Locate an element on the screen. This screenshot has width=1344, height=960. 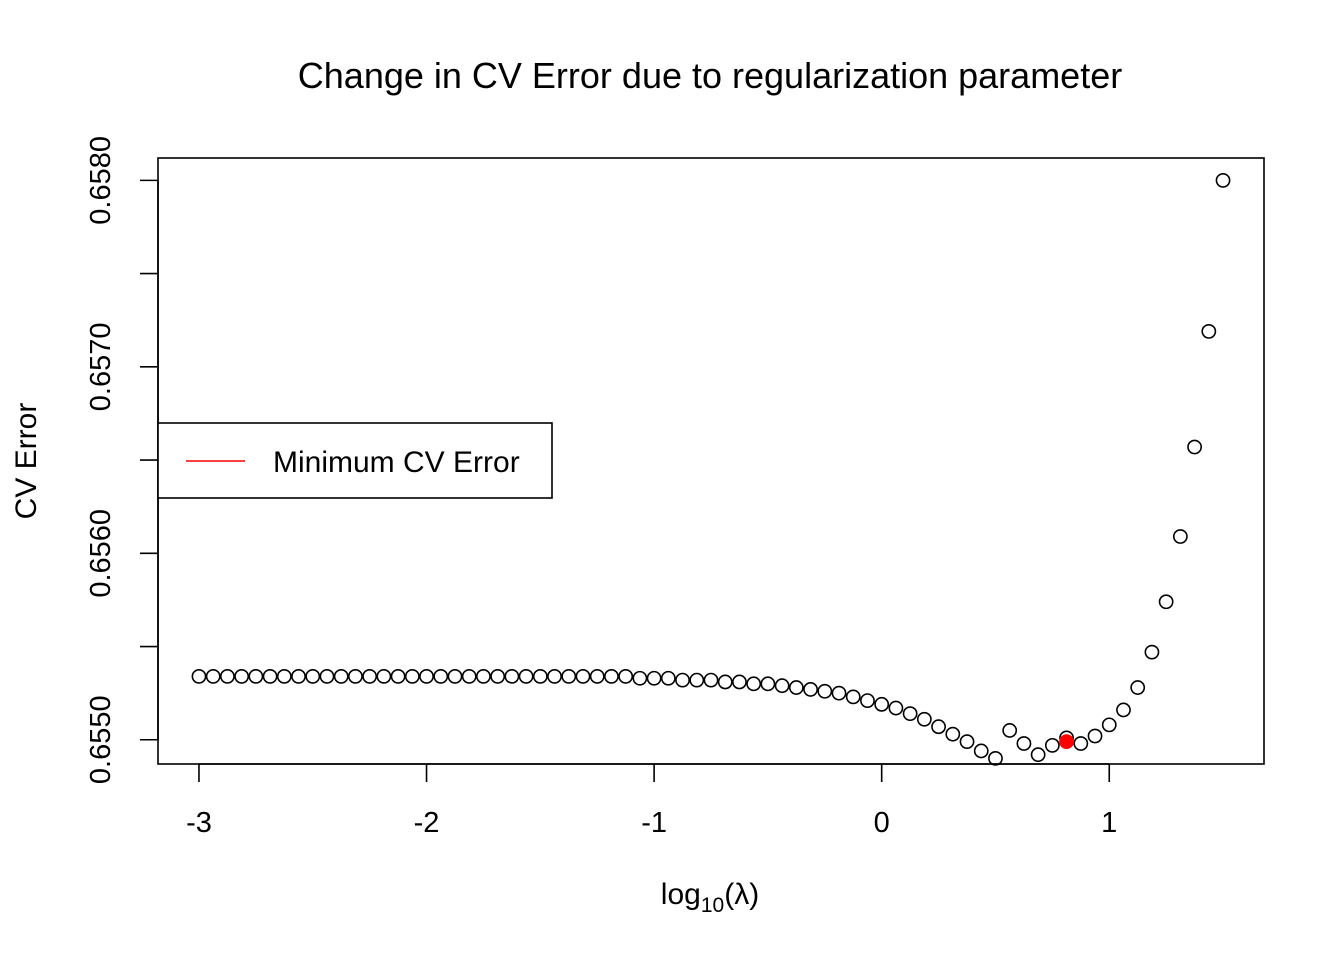
legend: Minimum CV Error is located at coordinates (355, 460).